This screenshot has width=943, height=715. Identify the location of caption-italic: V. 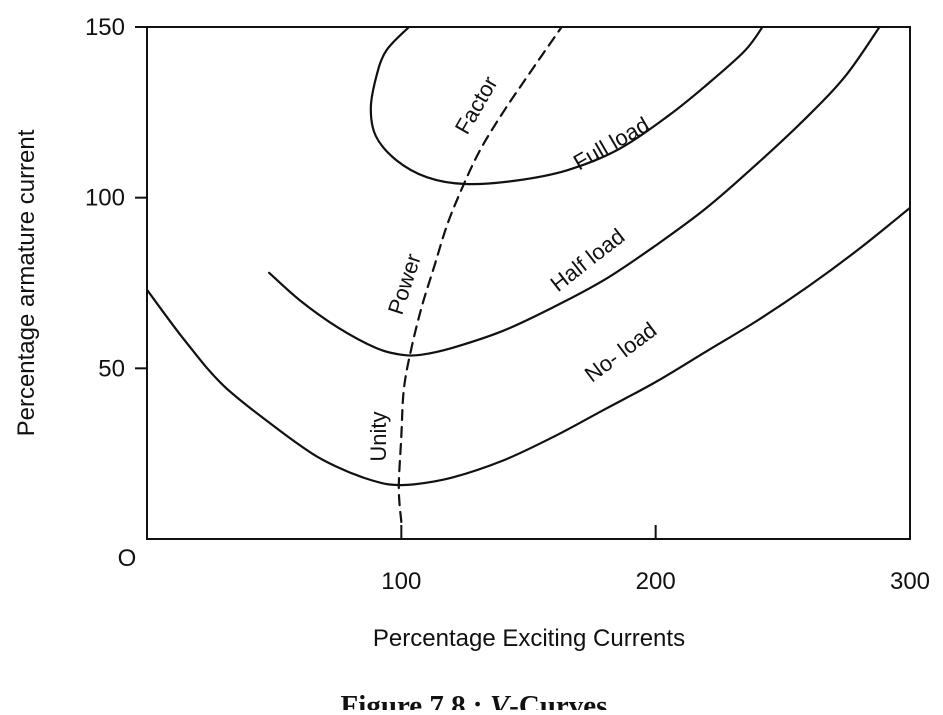
(501, 700).